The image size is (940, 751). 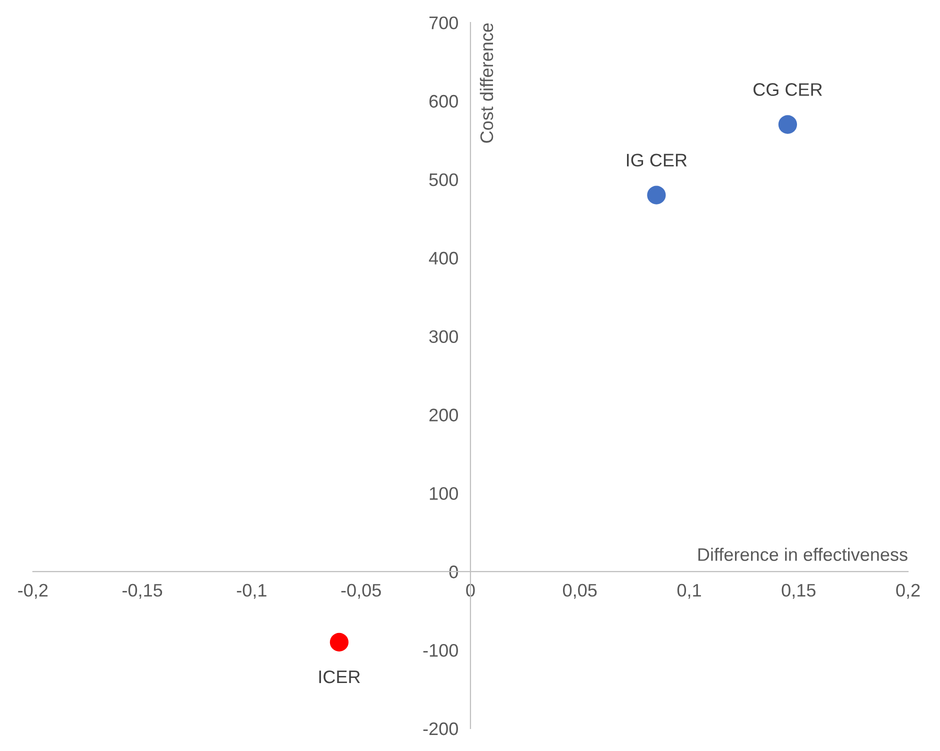 What do you see at coordinates (440, 729) in the screenshot?
I see `y-tick-label: -200` at bounding box center [440, 729].